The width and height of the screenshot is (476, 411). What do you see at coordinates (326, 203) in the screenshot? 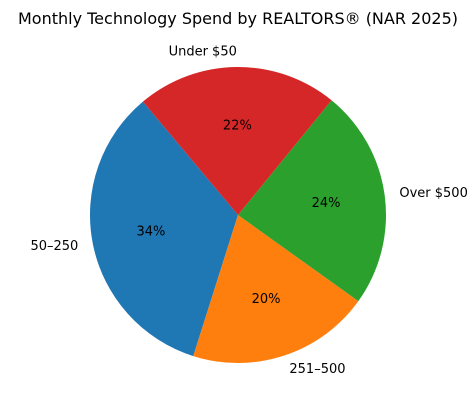
I see `percent-label-over-500: 24%` at bounding box center [326, 203].